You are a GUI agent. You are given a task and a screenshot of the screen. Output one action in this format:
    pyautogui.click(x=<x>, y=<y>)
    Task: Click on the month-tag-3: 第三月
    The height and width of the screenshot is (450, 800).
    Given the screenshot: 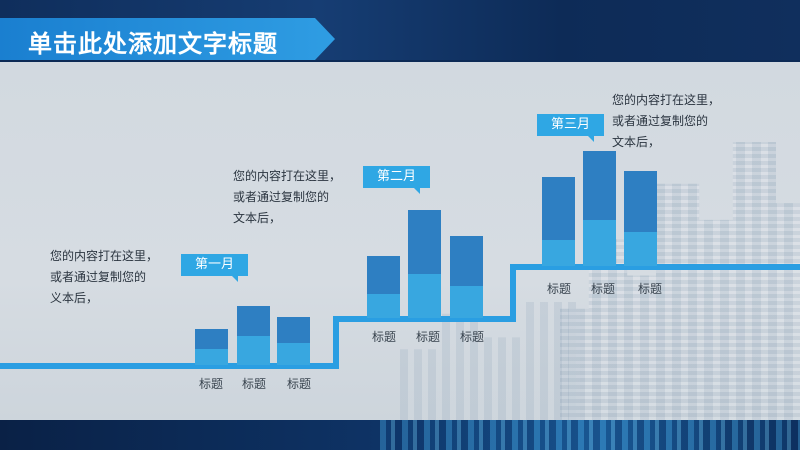 What is the action you would take?
    pyautogui.click(x=571, y=128)
    